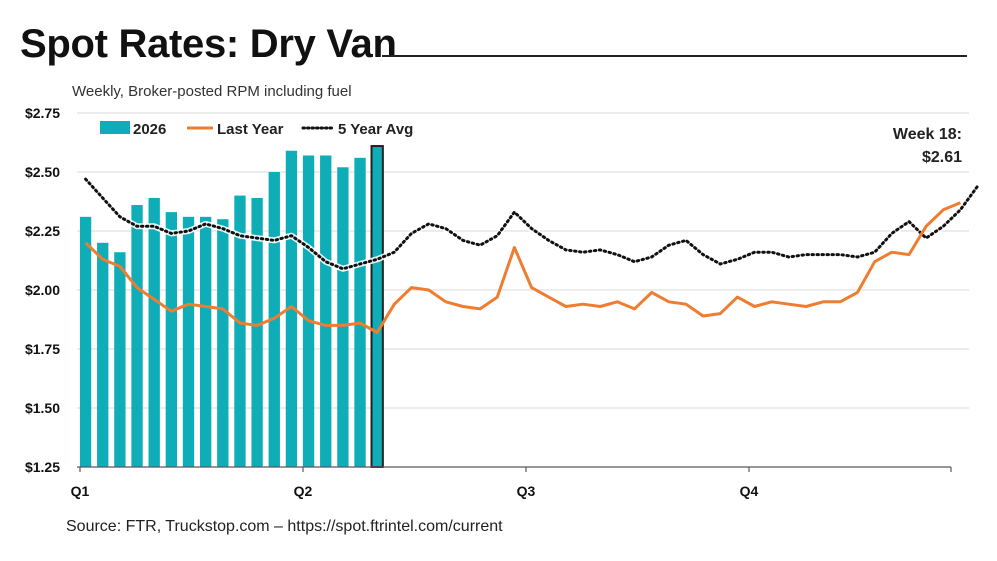 This screenshot has height=561, width=997. What do you see at coordinates (511, 482) in the screenshot?
I see `x-axis: Q1 Q2 Q3 Q4` at bounding box center [511, 482].